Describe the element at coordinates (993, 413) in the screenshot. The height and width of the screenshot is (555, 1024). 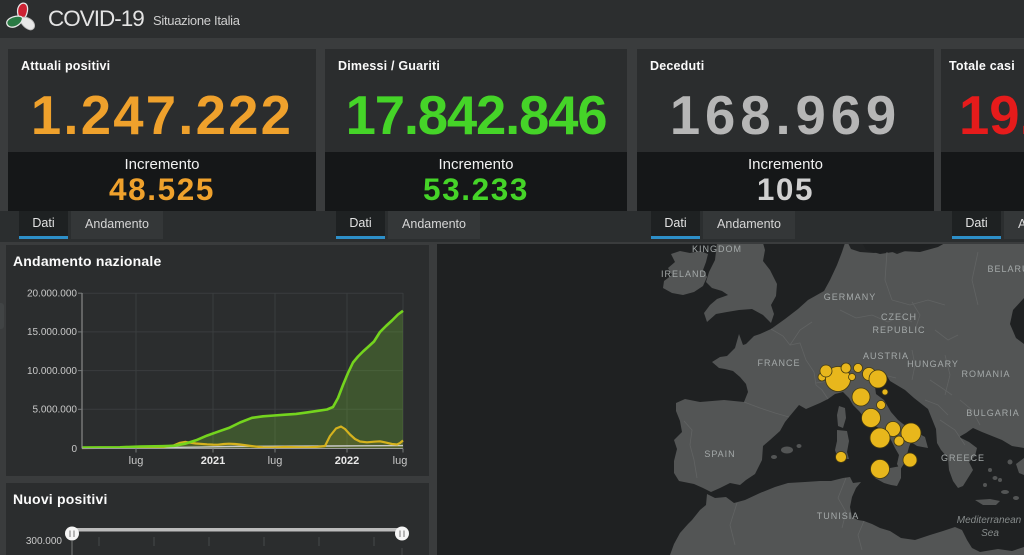
I see `svg-text: BULGARIA` at that location.